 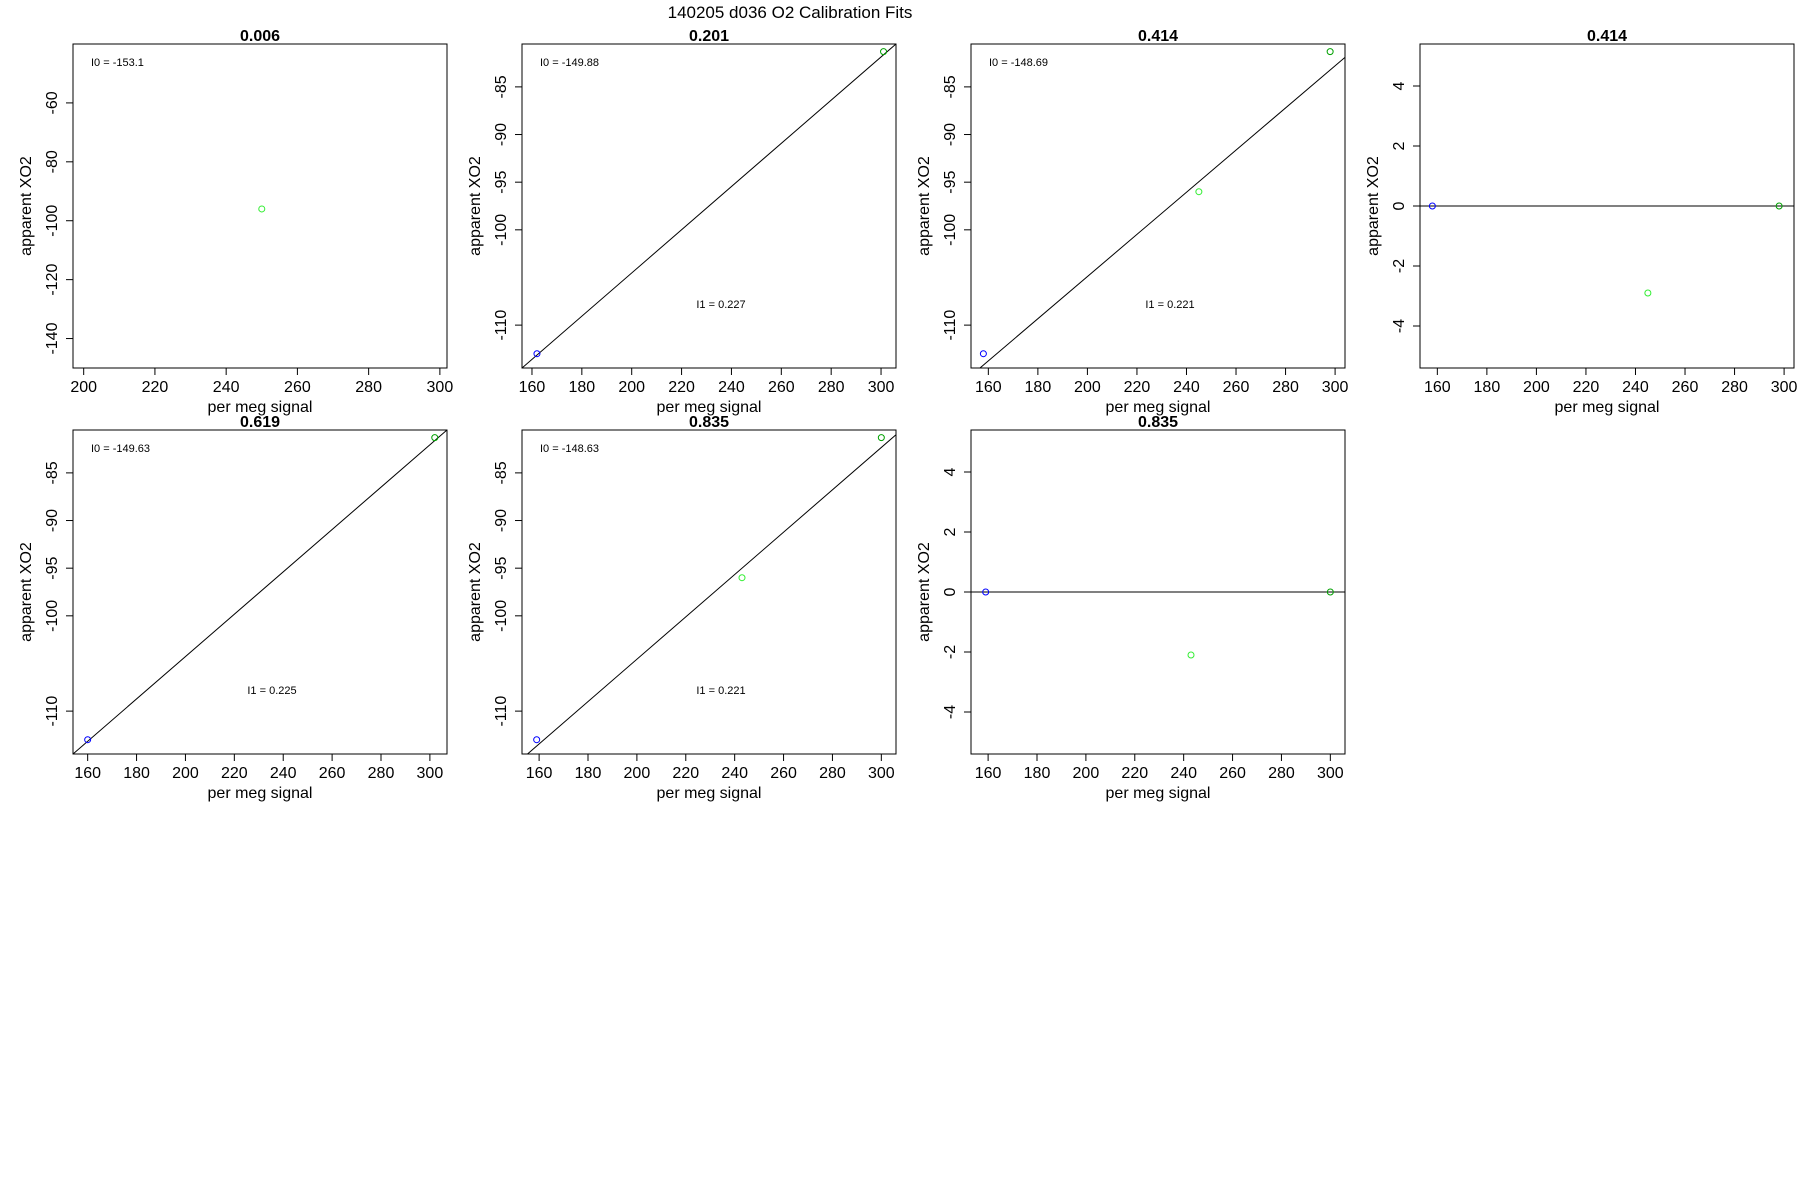 What do you see at coordinates (120, 449) in the screenshot?
I see `fit-annotation: I0 = -149.63` at bounding box center [120, 449].